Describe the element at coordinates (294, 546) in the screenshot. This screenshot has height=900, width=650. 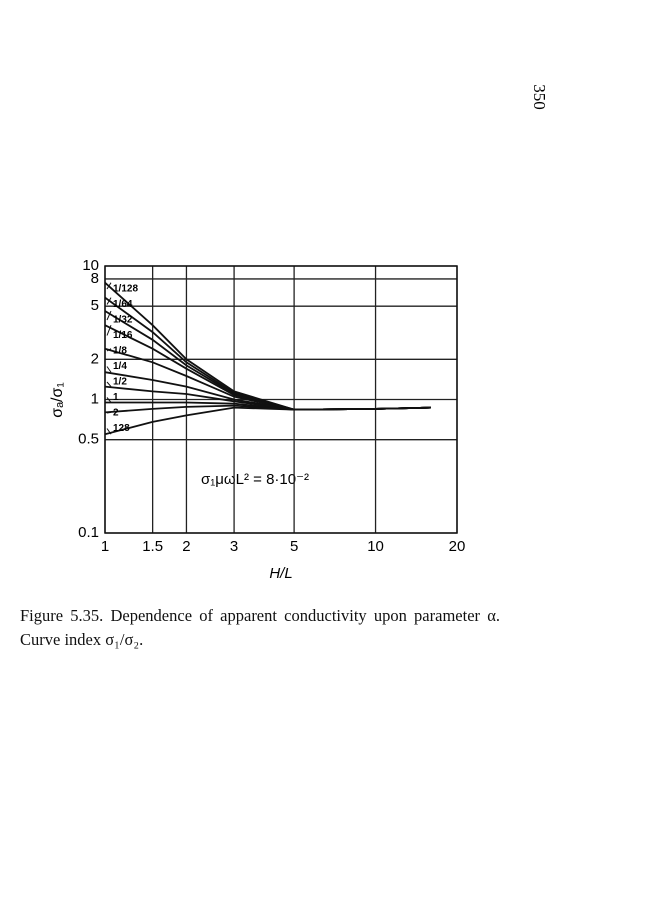
I see `x-tick-label: 5` at that location.